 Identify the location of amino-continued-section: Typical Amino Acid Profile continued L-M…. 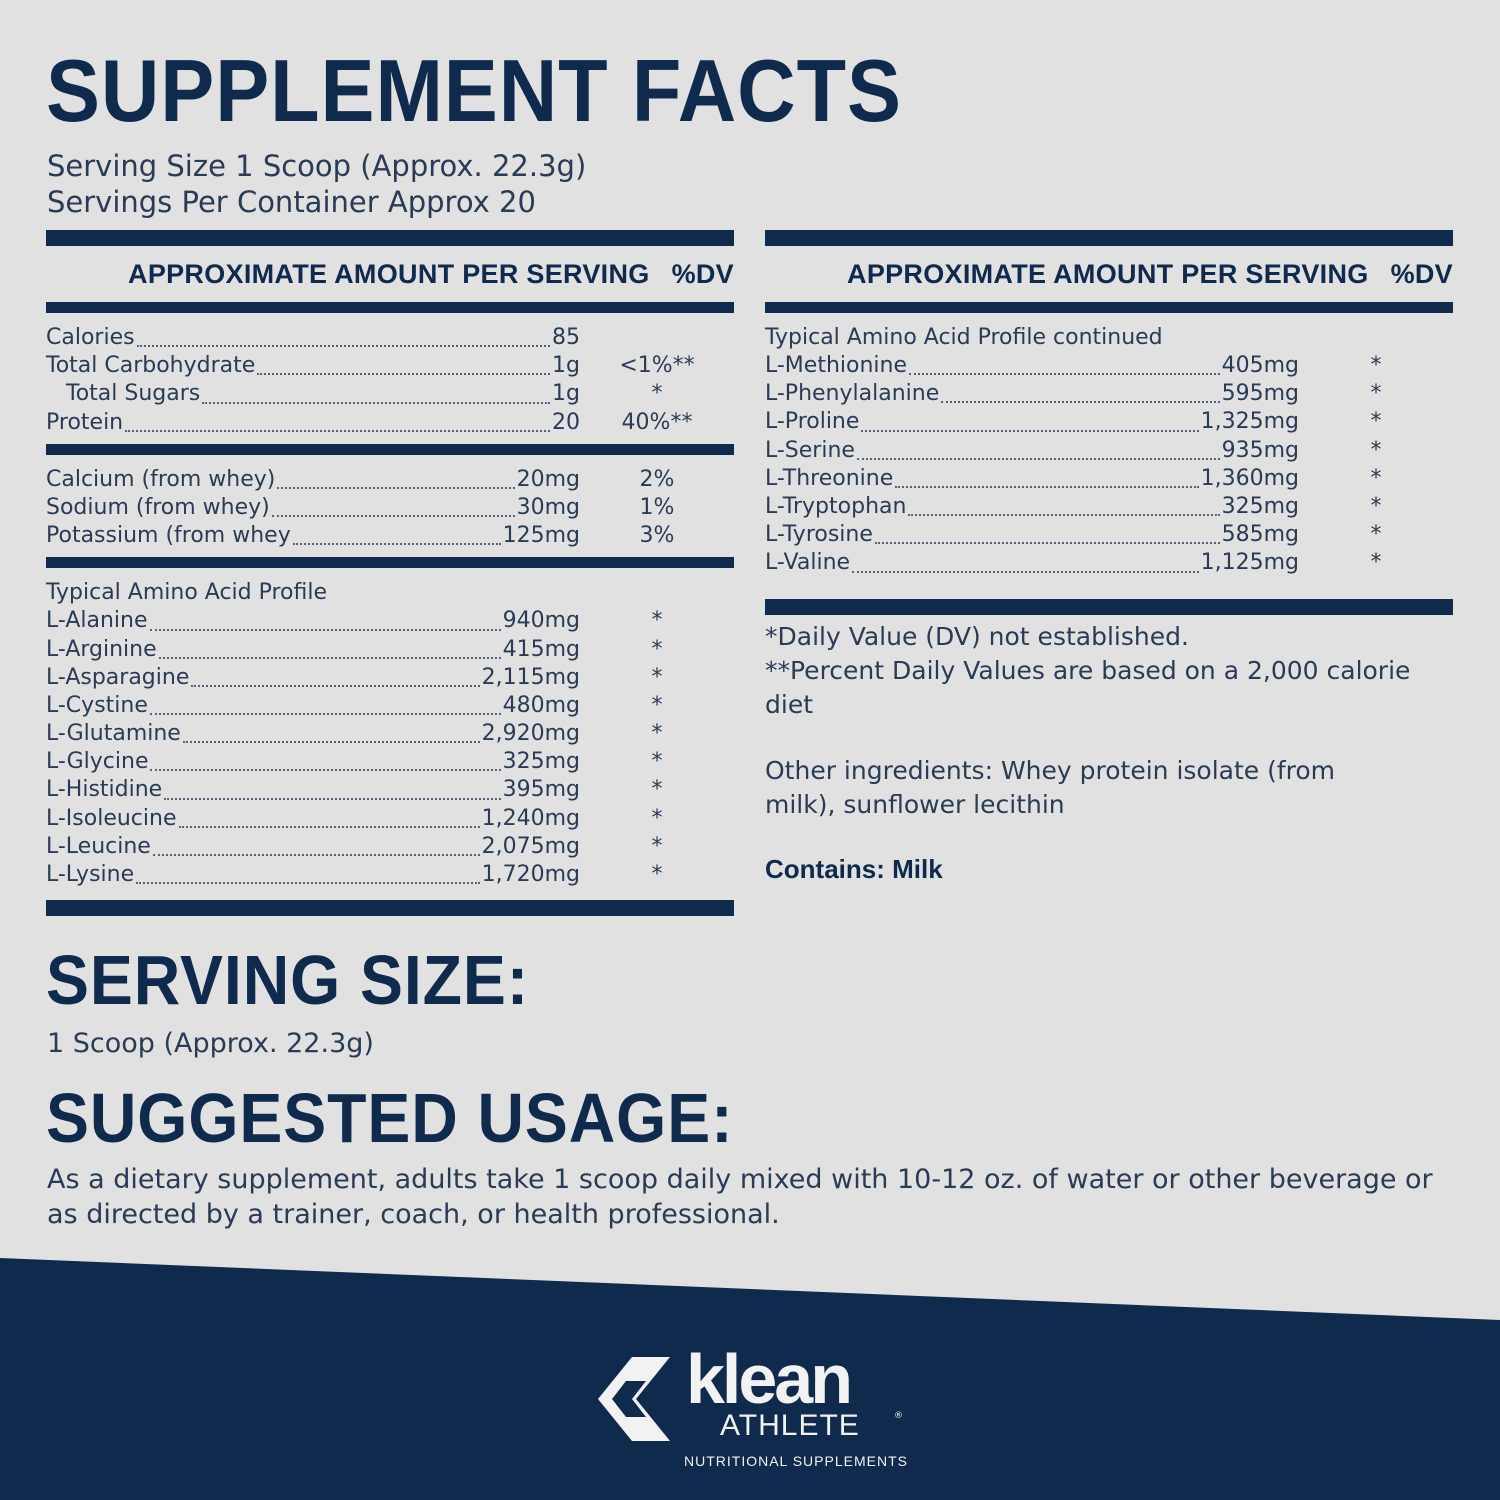
(1109, 449).